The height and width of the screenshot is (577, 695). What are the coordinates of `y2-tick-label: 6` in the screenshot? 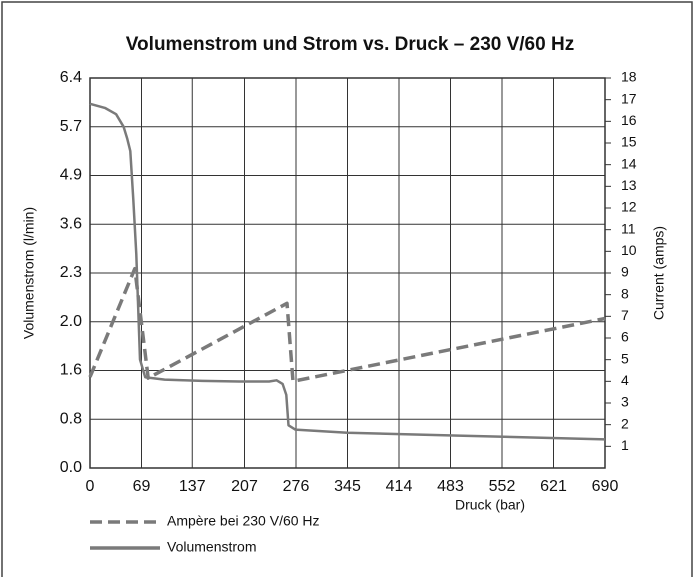 It's located at (625, 337).